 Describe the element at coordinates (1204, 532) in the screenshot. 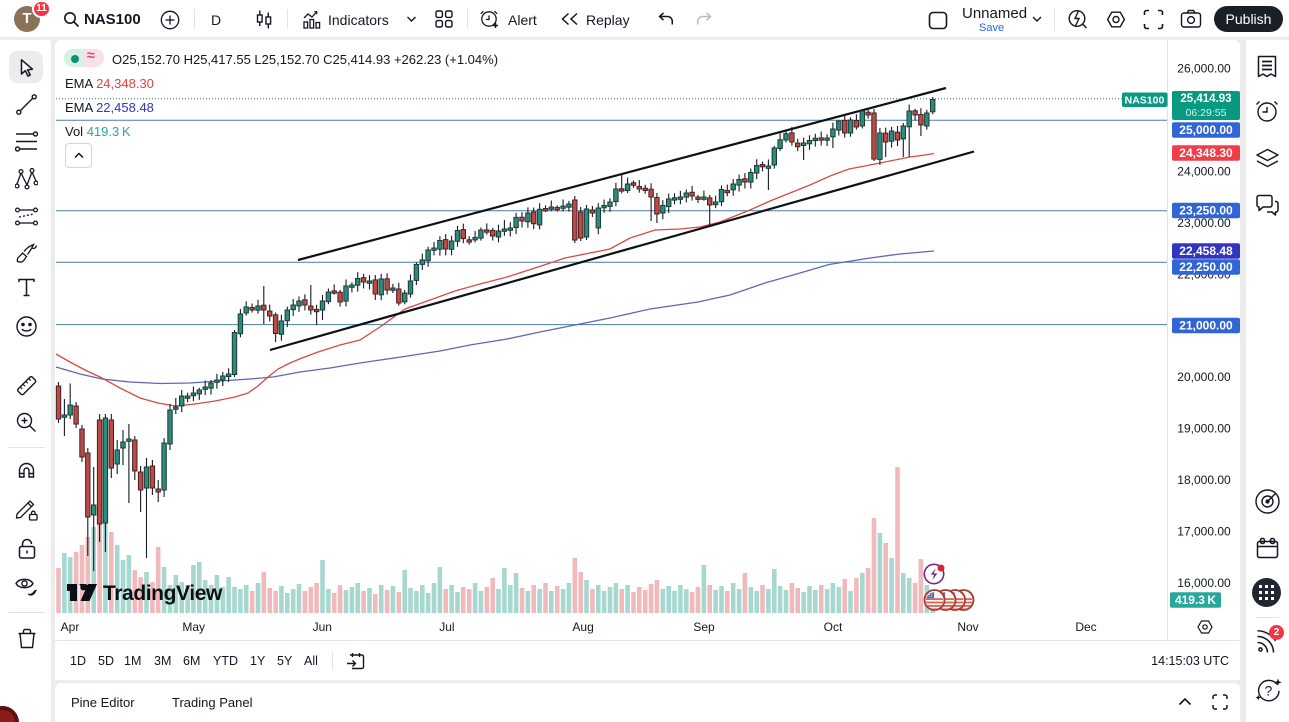

I see `svg-text: 17,000.00` at that location.